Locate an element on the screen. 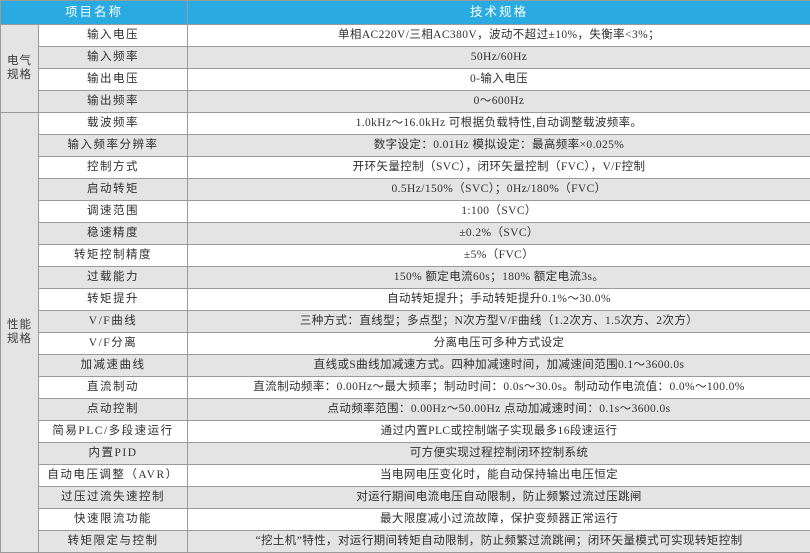 Image resolution: width=810 pixels, height=553 pixels. technical-spec-cell: 0.5Hz/150%（SVC）；0Hz/180%（FVC） is located at coordinates (499, 190).